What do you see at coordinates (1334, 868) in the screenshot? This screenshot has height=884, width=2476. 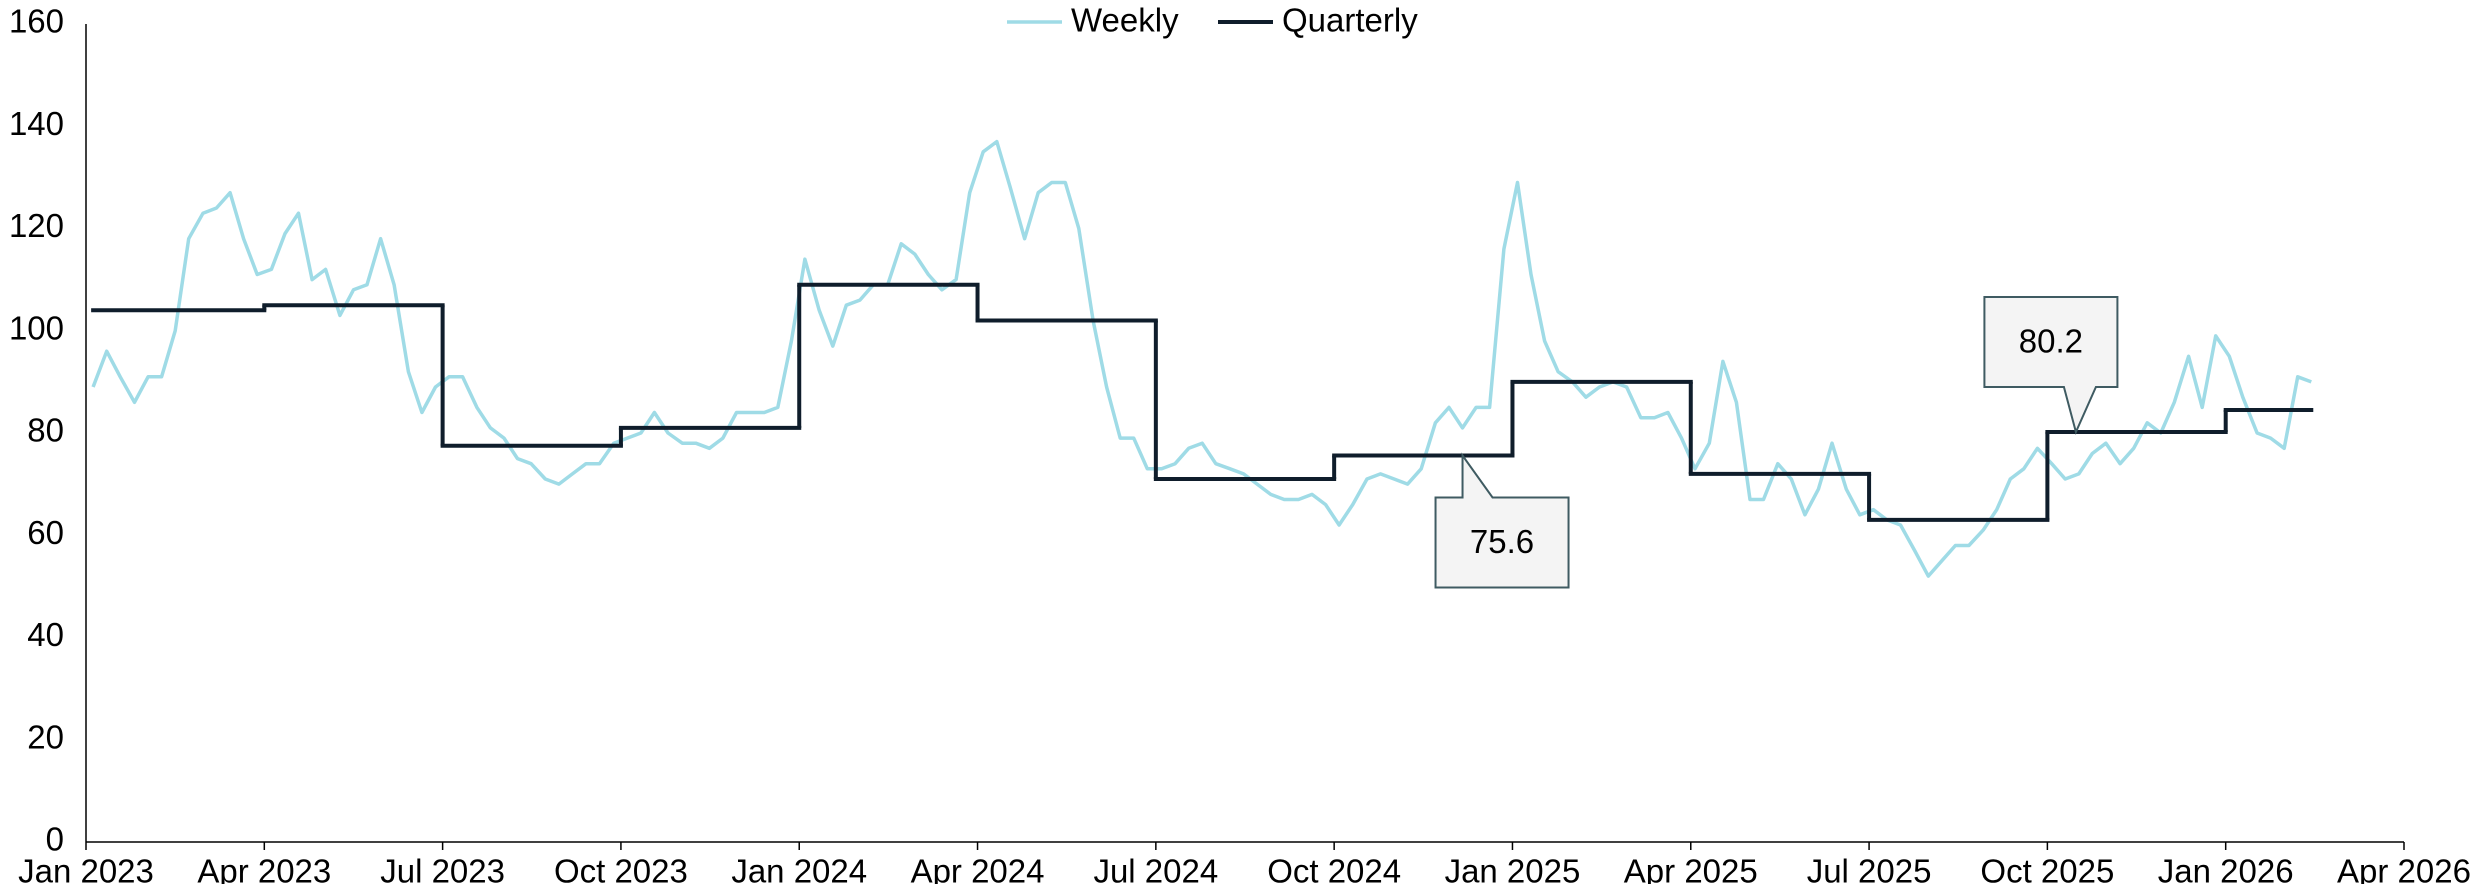 I see `x-tick-label: Oct 2024` at bounding box center [1334, 868].